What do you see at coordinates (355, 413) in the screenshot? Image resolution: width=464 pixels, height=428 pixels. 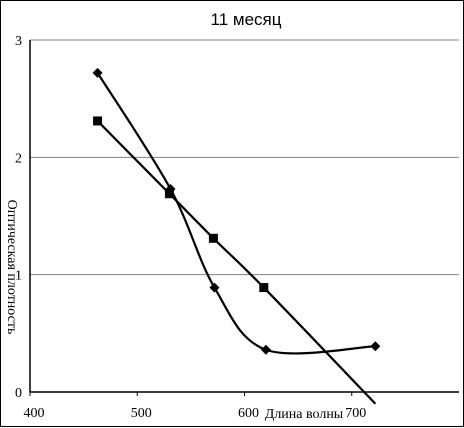 I see `x-tick-label: 700` at bounding box center [355, 413].